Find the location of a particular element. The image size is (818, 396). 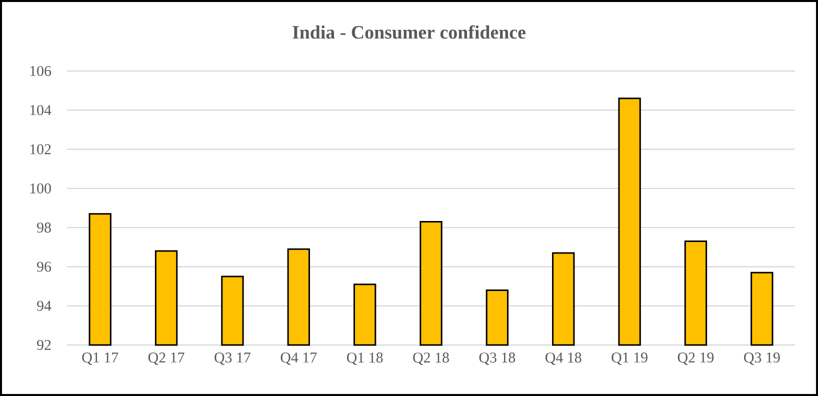

x-tick-label: Q1 17 is located at coordinates (100, 358).